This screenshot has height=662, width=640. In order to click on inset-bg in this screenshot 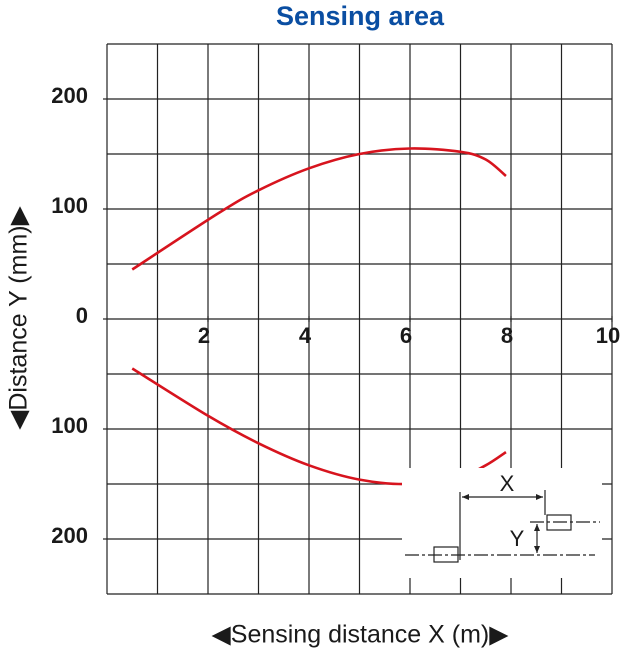, I will do `click(502, 523)`.